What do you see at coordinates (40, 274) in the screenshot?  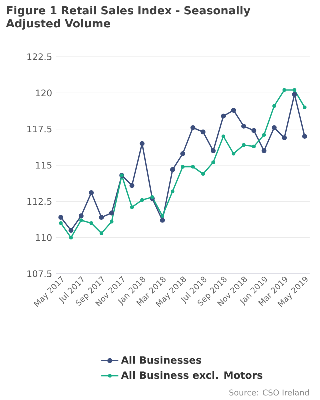 I see `y-tick-label: 107.5` at bounding box center [40, 274].